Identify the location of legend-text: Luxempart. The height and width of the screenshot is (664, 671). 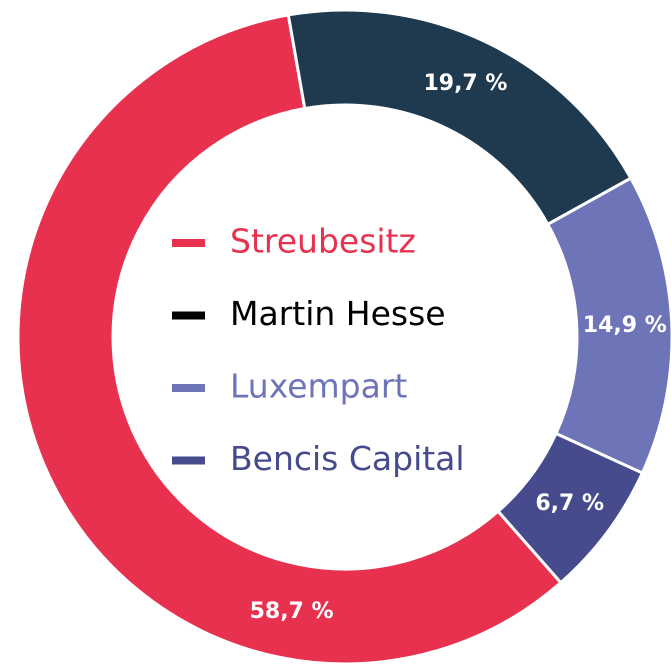
(318, 386).